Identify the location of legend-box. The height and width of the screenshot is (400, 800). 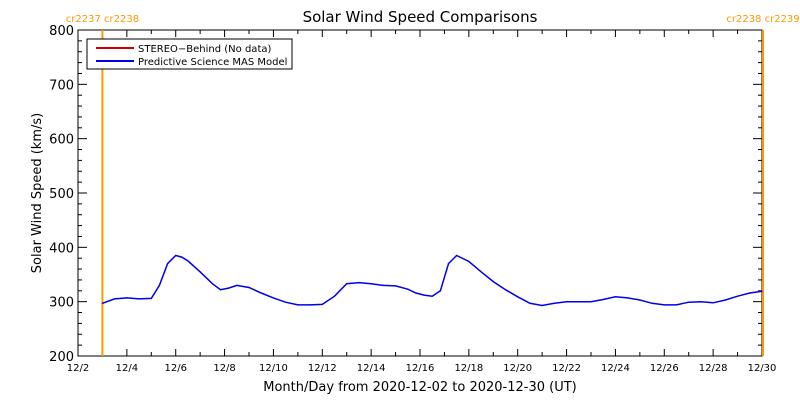
(189, 54).